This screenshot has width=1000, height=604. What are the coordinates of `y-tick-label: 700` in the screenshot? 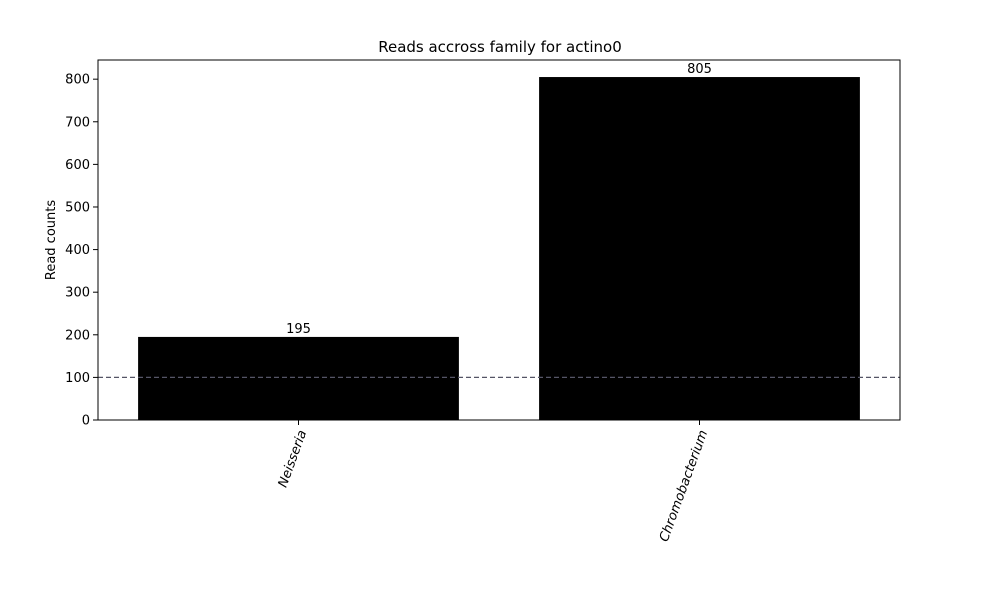 It's located at (77, 122).